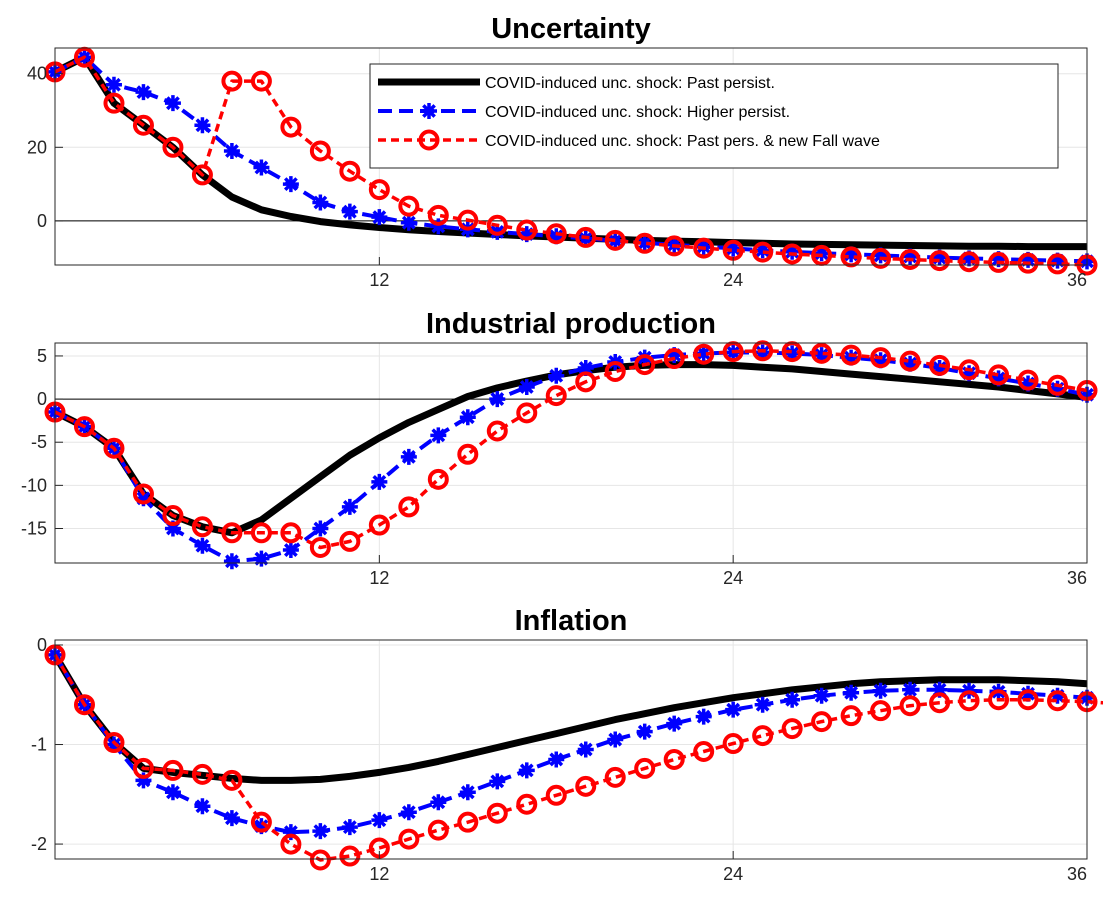 This screenshot has height=899, width=1103. Describe the element at coordinates (34, 485) in the screenshot. I see `y-tick-label: -10` at that location.